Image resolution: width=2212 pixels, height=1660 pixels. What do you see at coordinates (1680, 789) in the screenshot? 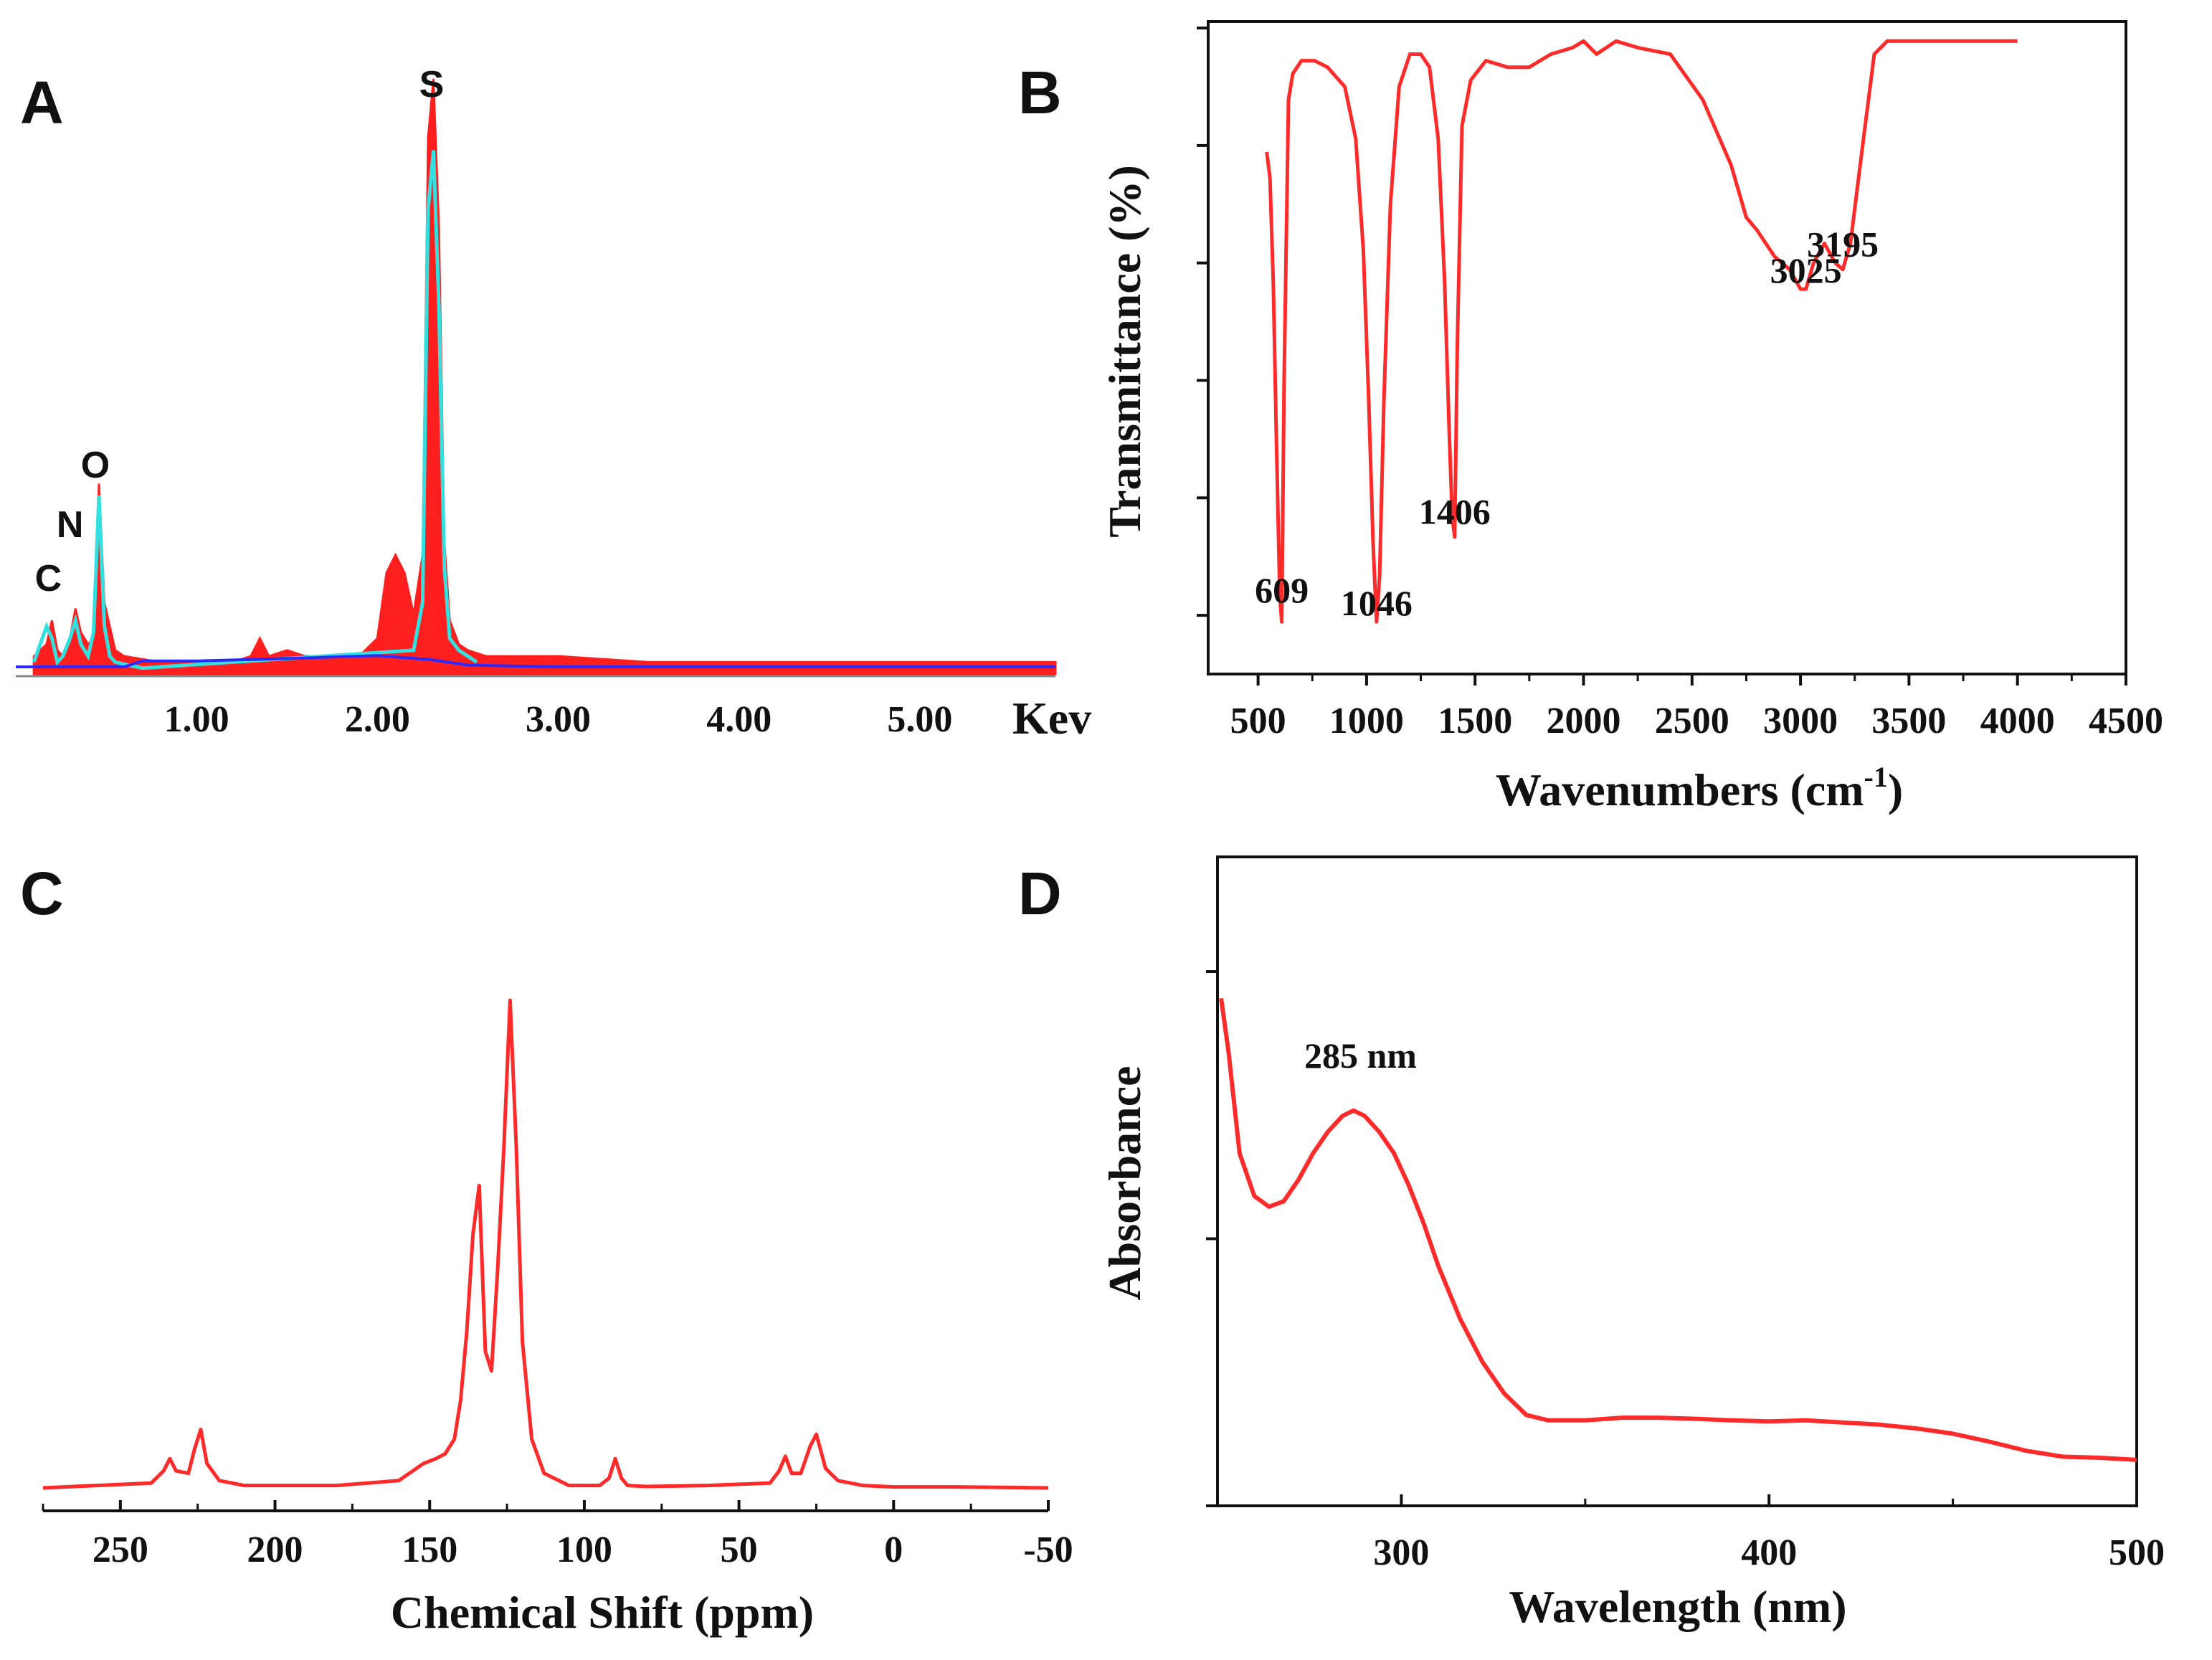
I see `ftir-x-axis-title-main: Wavenumbers (cm` at bounding box center [1680, 789].